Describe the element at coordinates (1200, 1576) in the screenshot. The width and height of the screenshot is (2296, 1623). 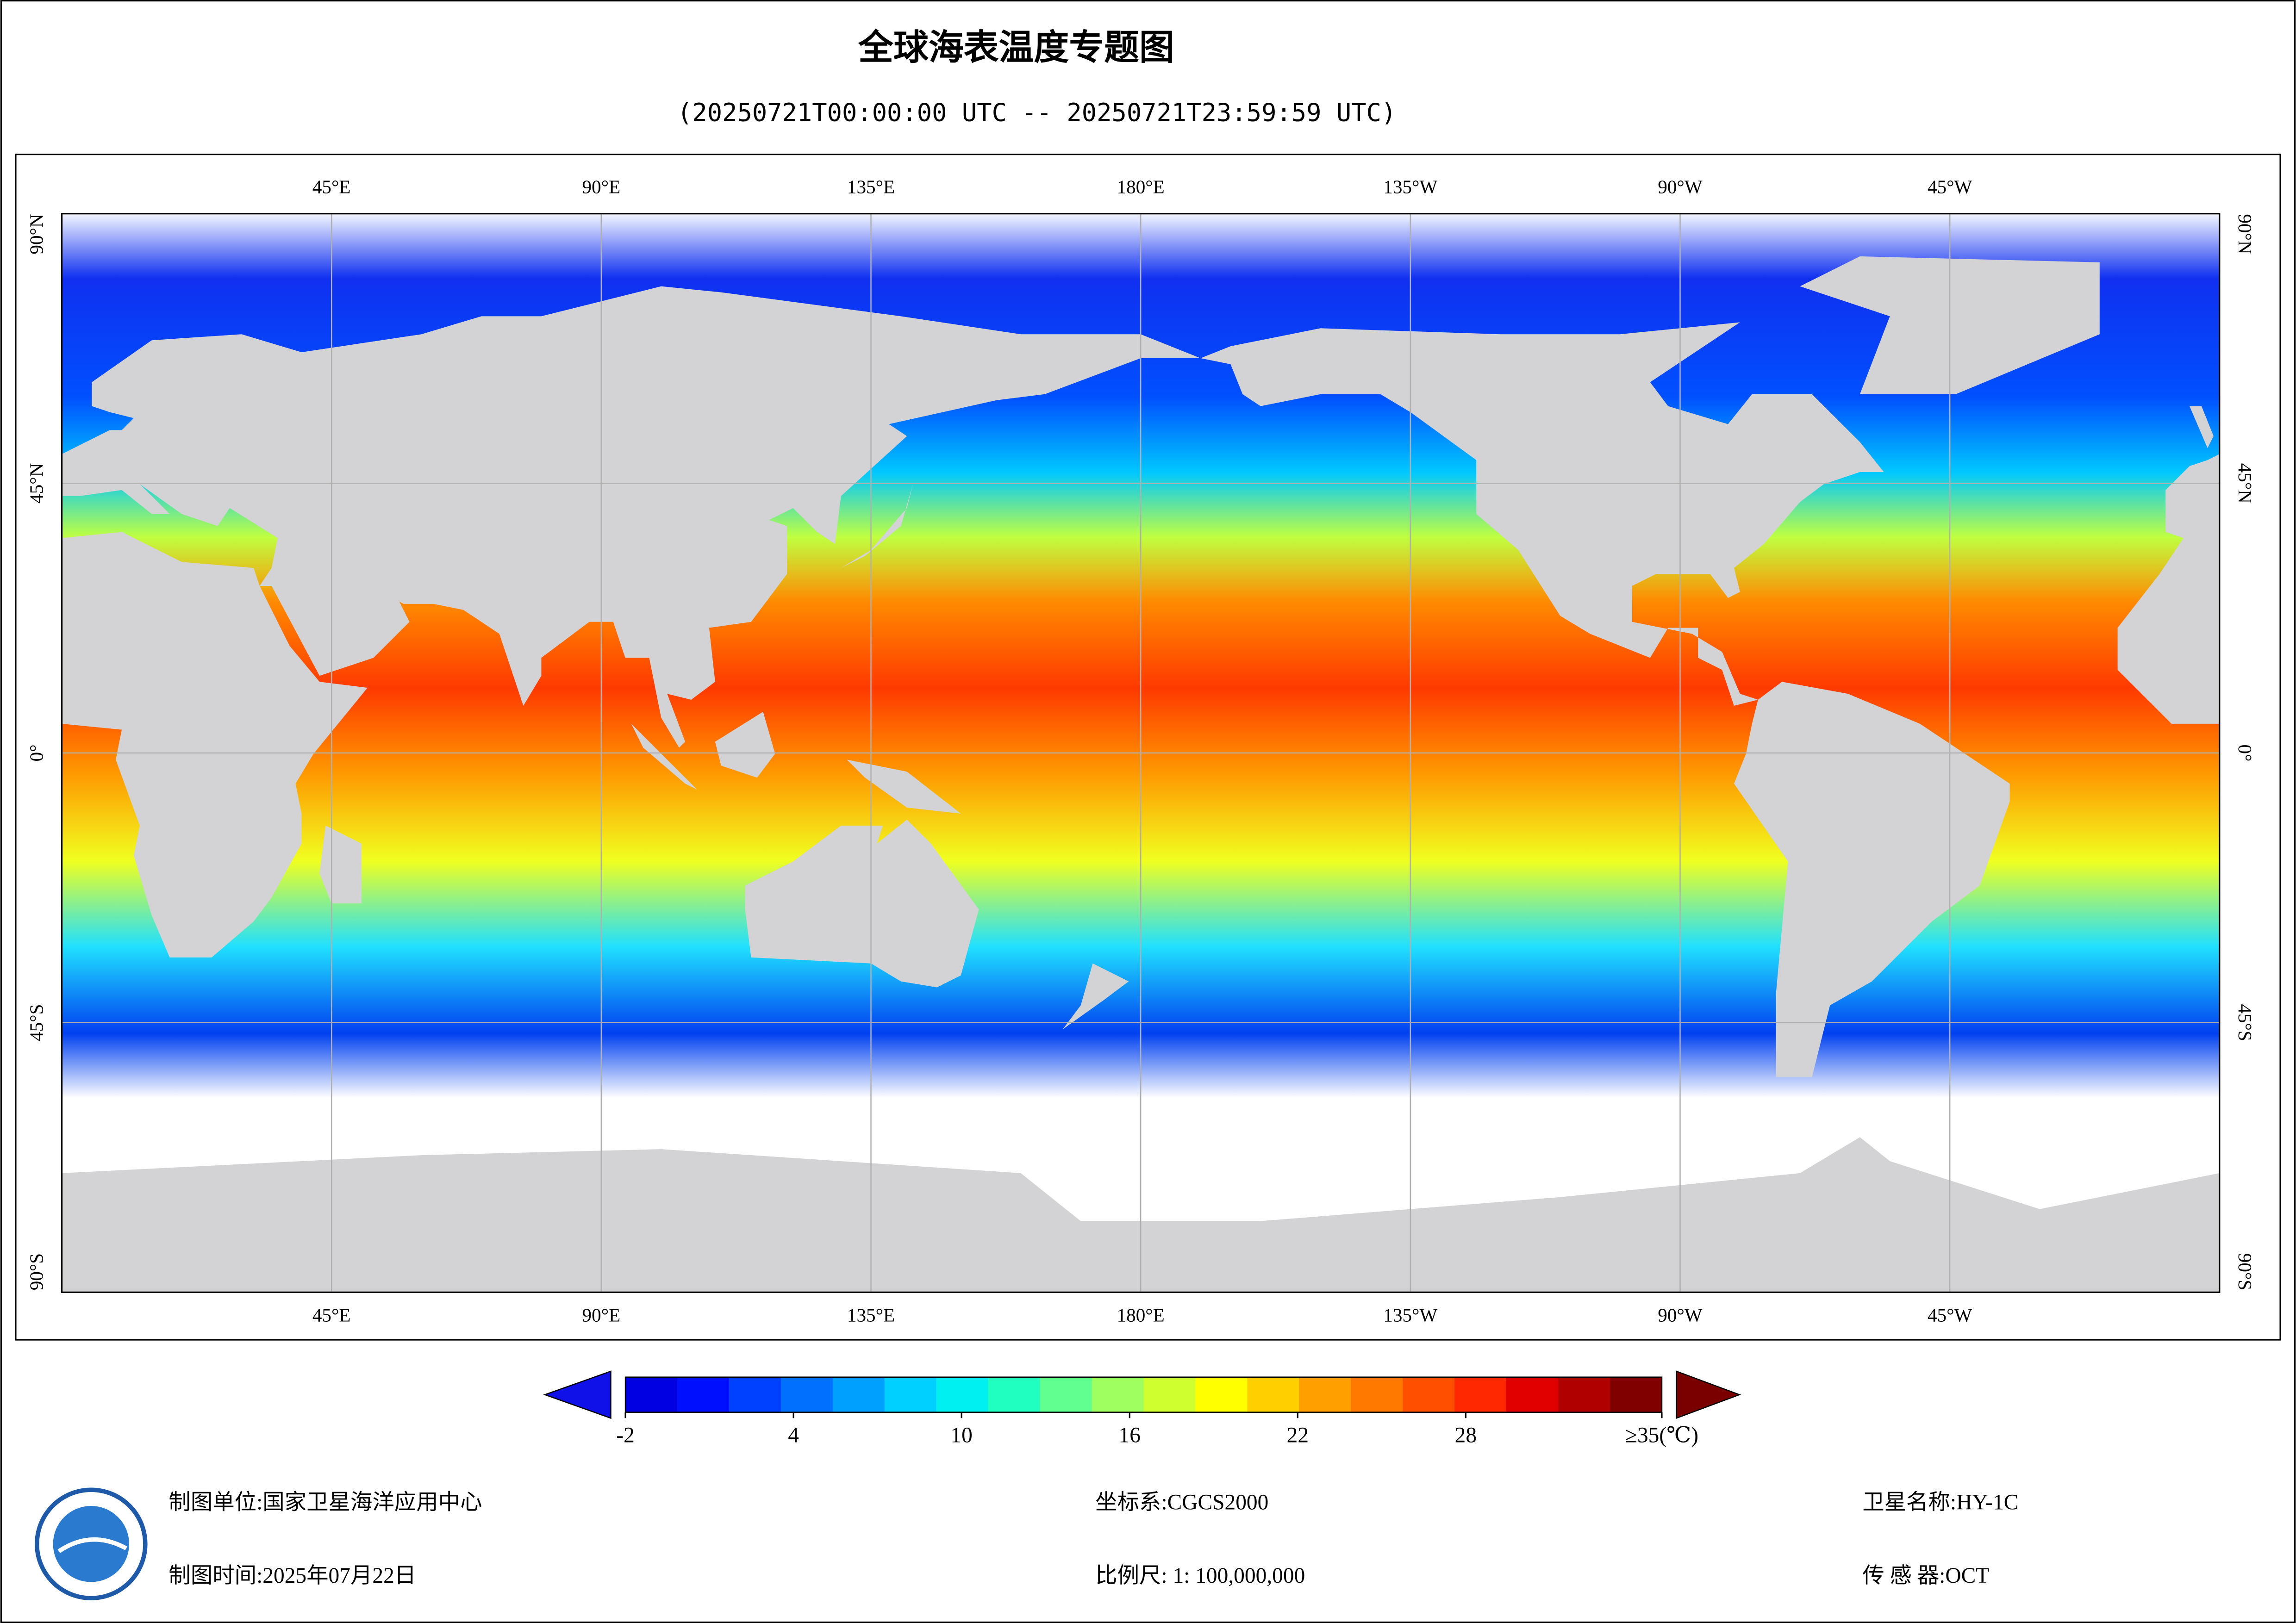
I see `footer-info: 比例尺: 1: 100,000,000` at that location.